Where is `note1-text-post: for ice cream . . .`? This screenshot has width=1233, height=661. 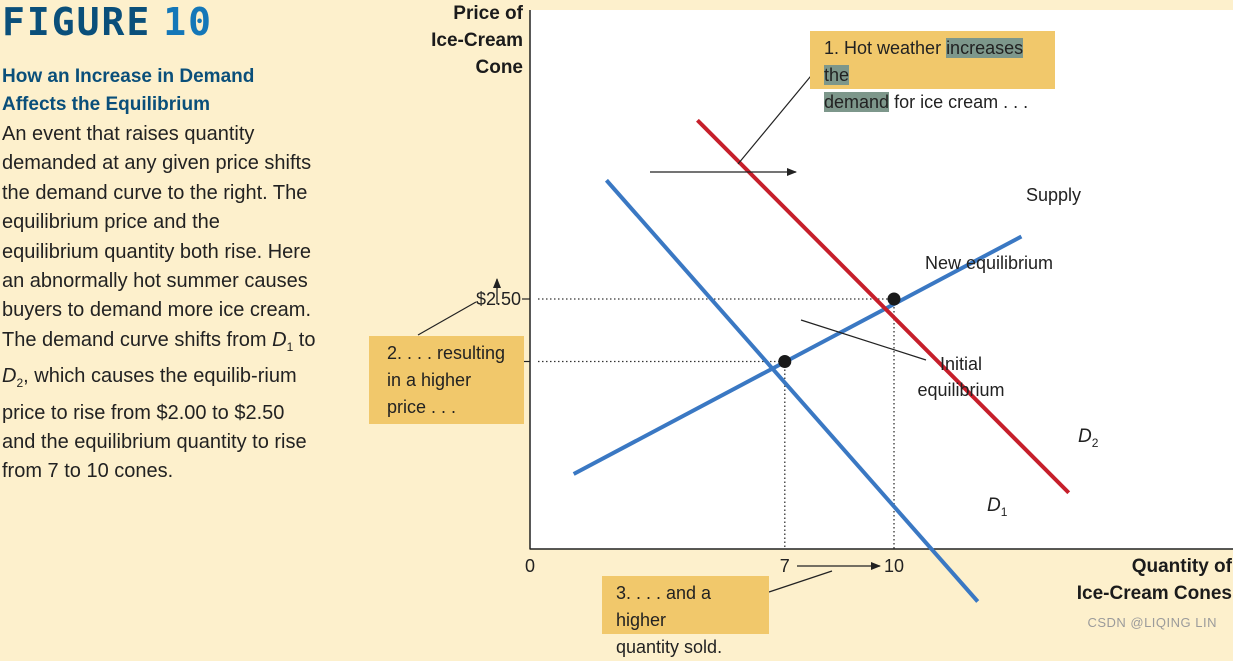
note1-text-post: for ice cream . . . is located at coordinates (959, 102).